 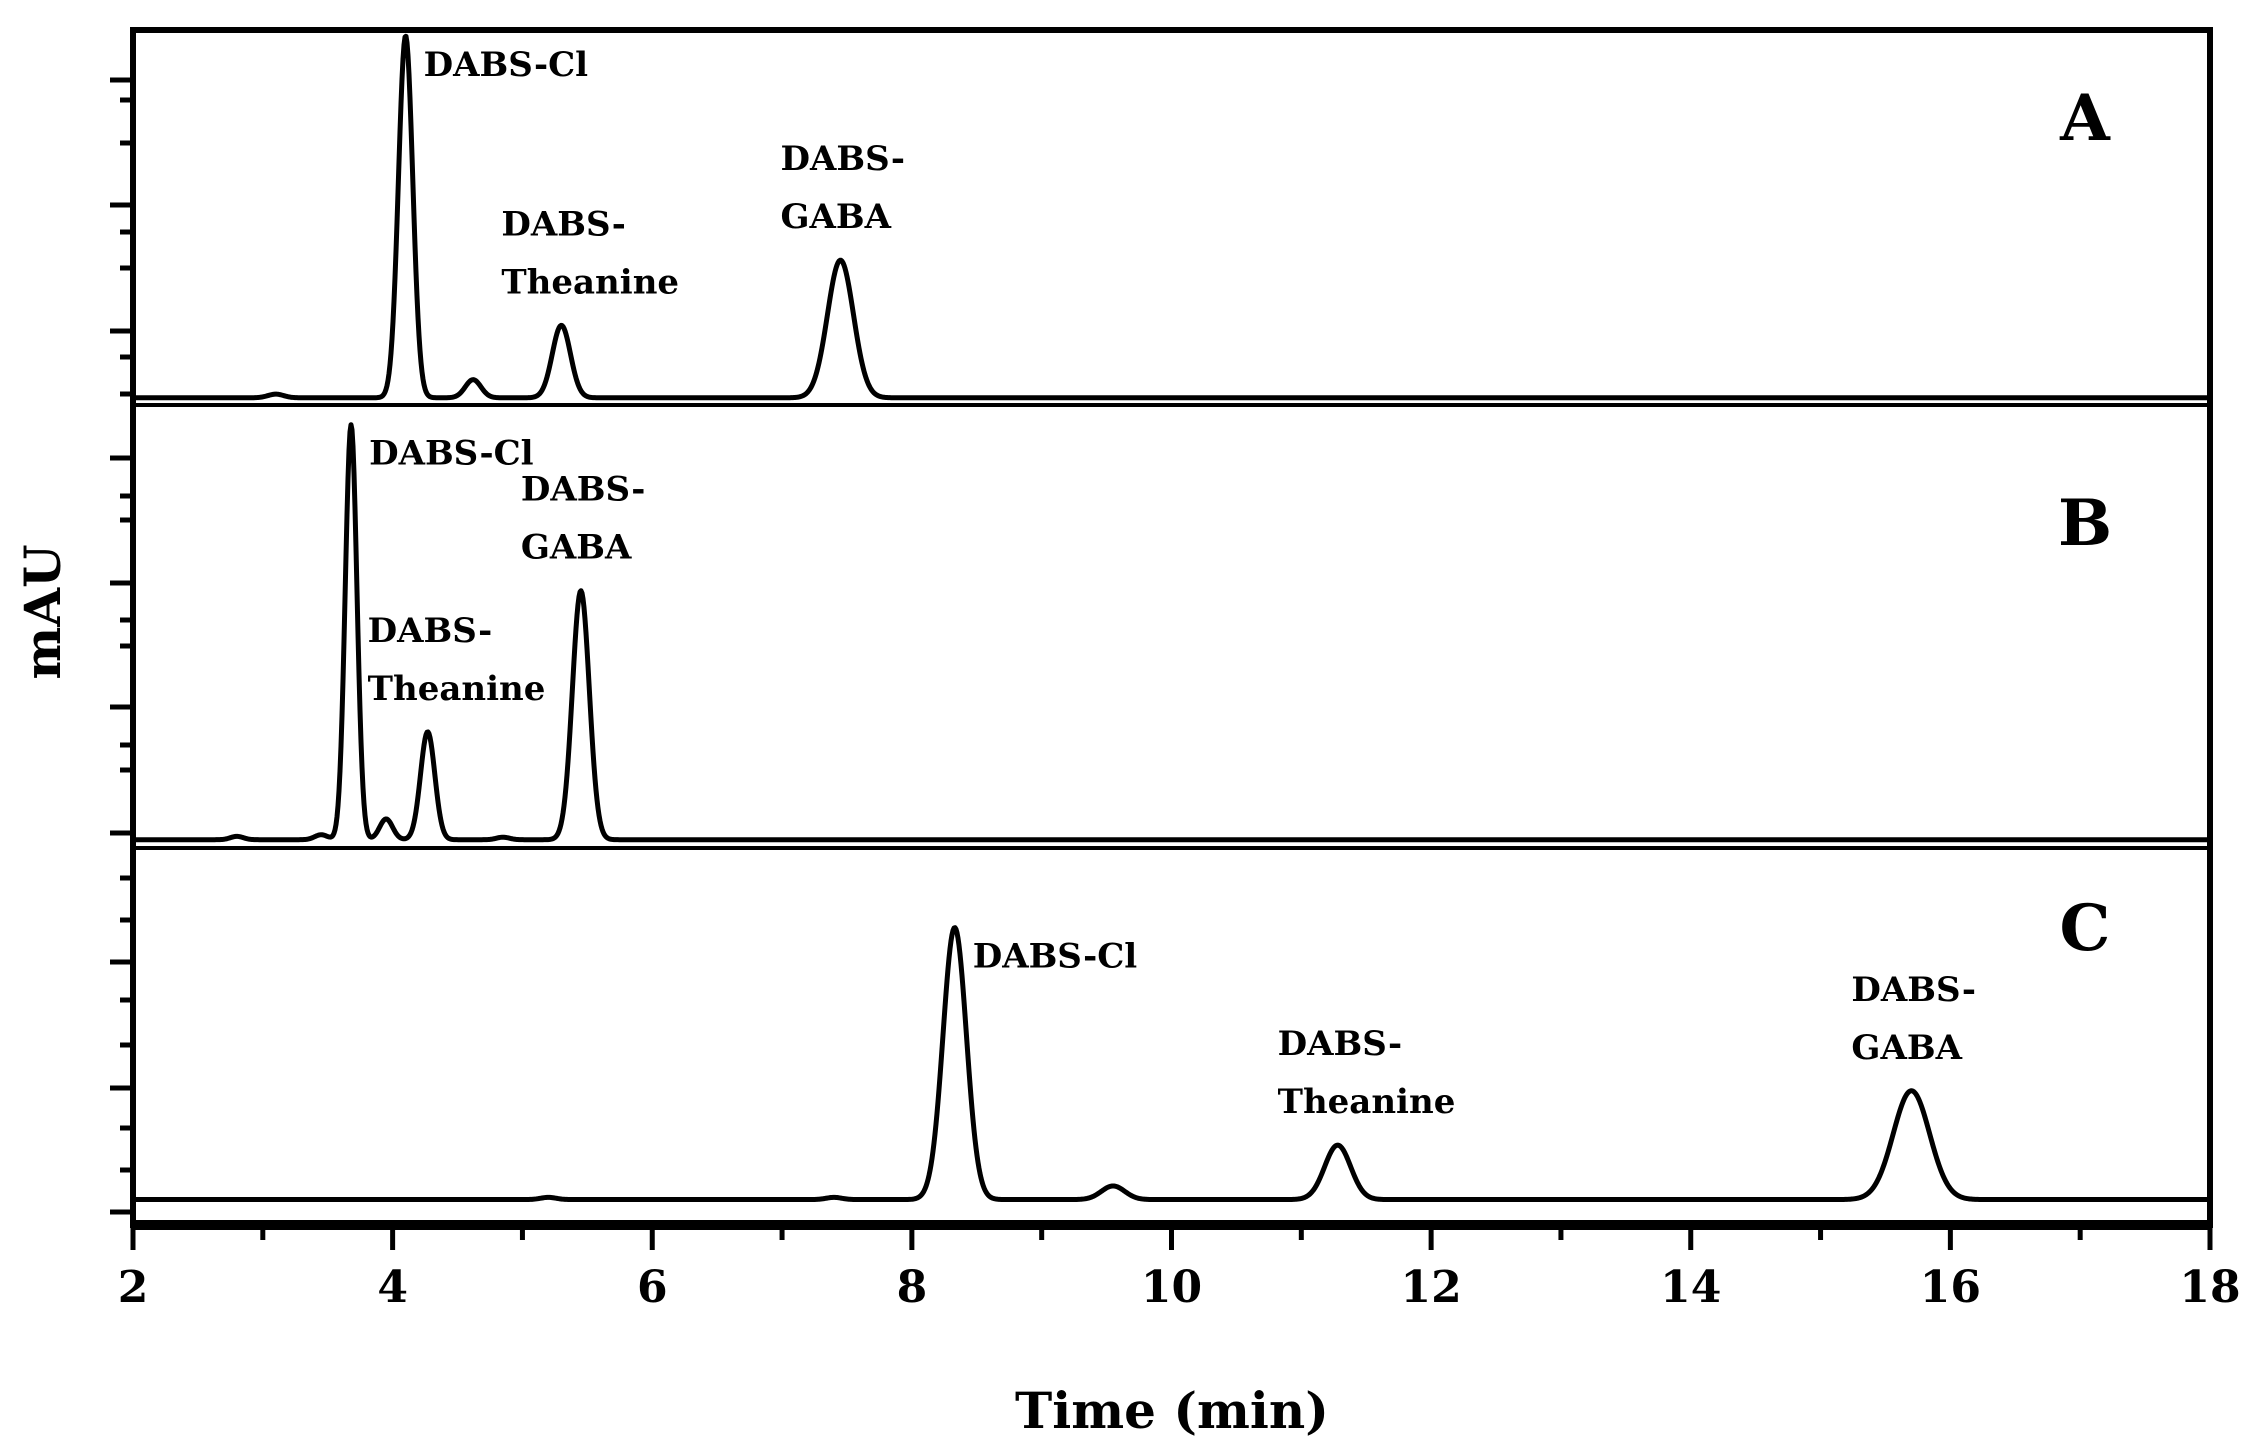 What do you see at coordinates (42, 611) in the screenshot?
I see `y-axis-title: mAU` at bounding box center [42, 611].